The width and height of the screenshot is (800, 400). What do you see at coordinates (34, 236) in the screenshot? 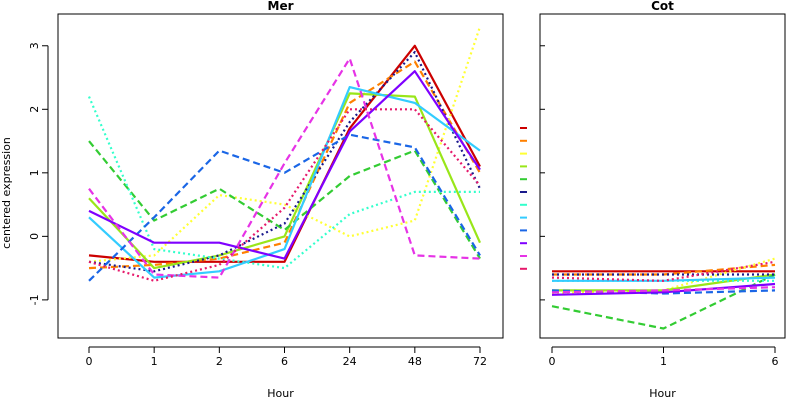
I see `y-tick-label: 0` at bounding box center [34, 236].